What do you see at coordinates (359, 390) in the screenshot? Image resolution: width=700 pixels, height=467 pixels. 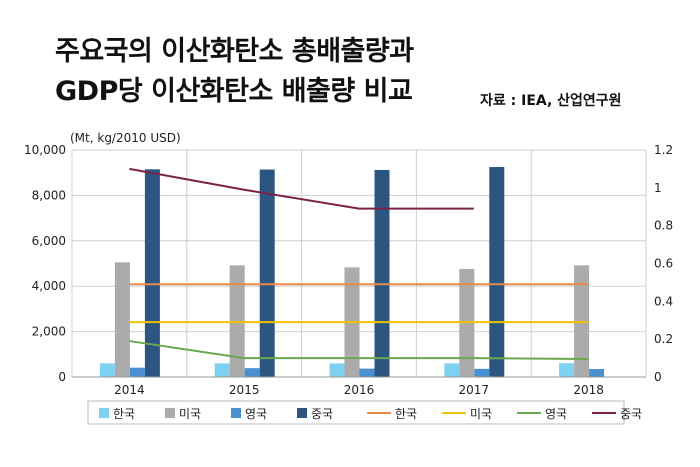 I see `x-tick-label: 2016` at bounding box center [359, 390].